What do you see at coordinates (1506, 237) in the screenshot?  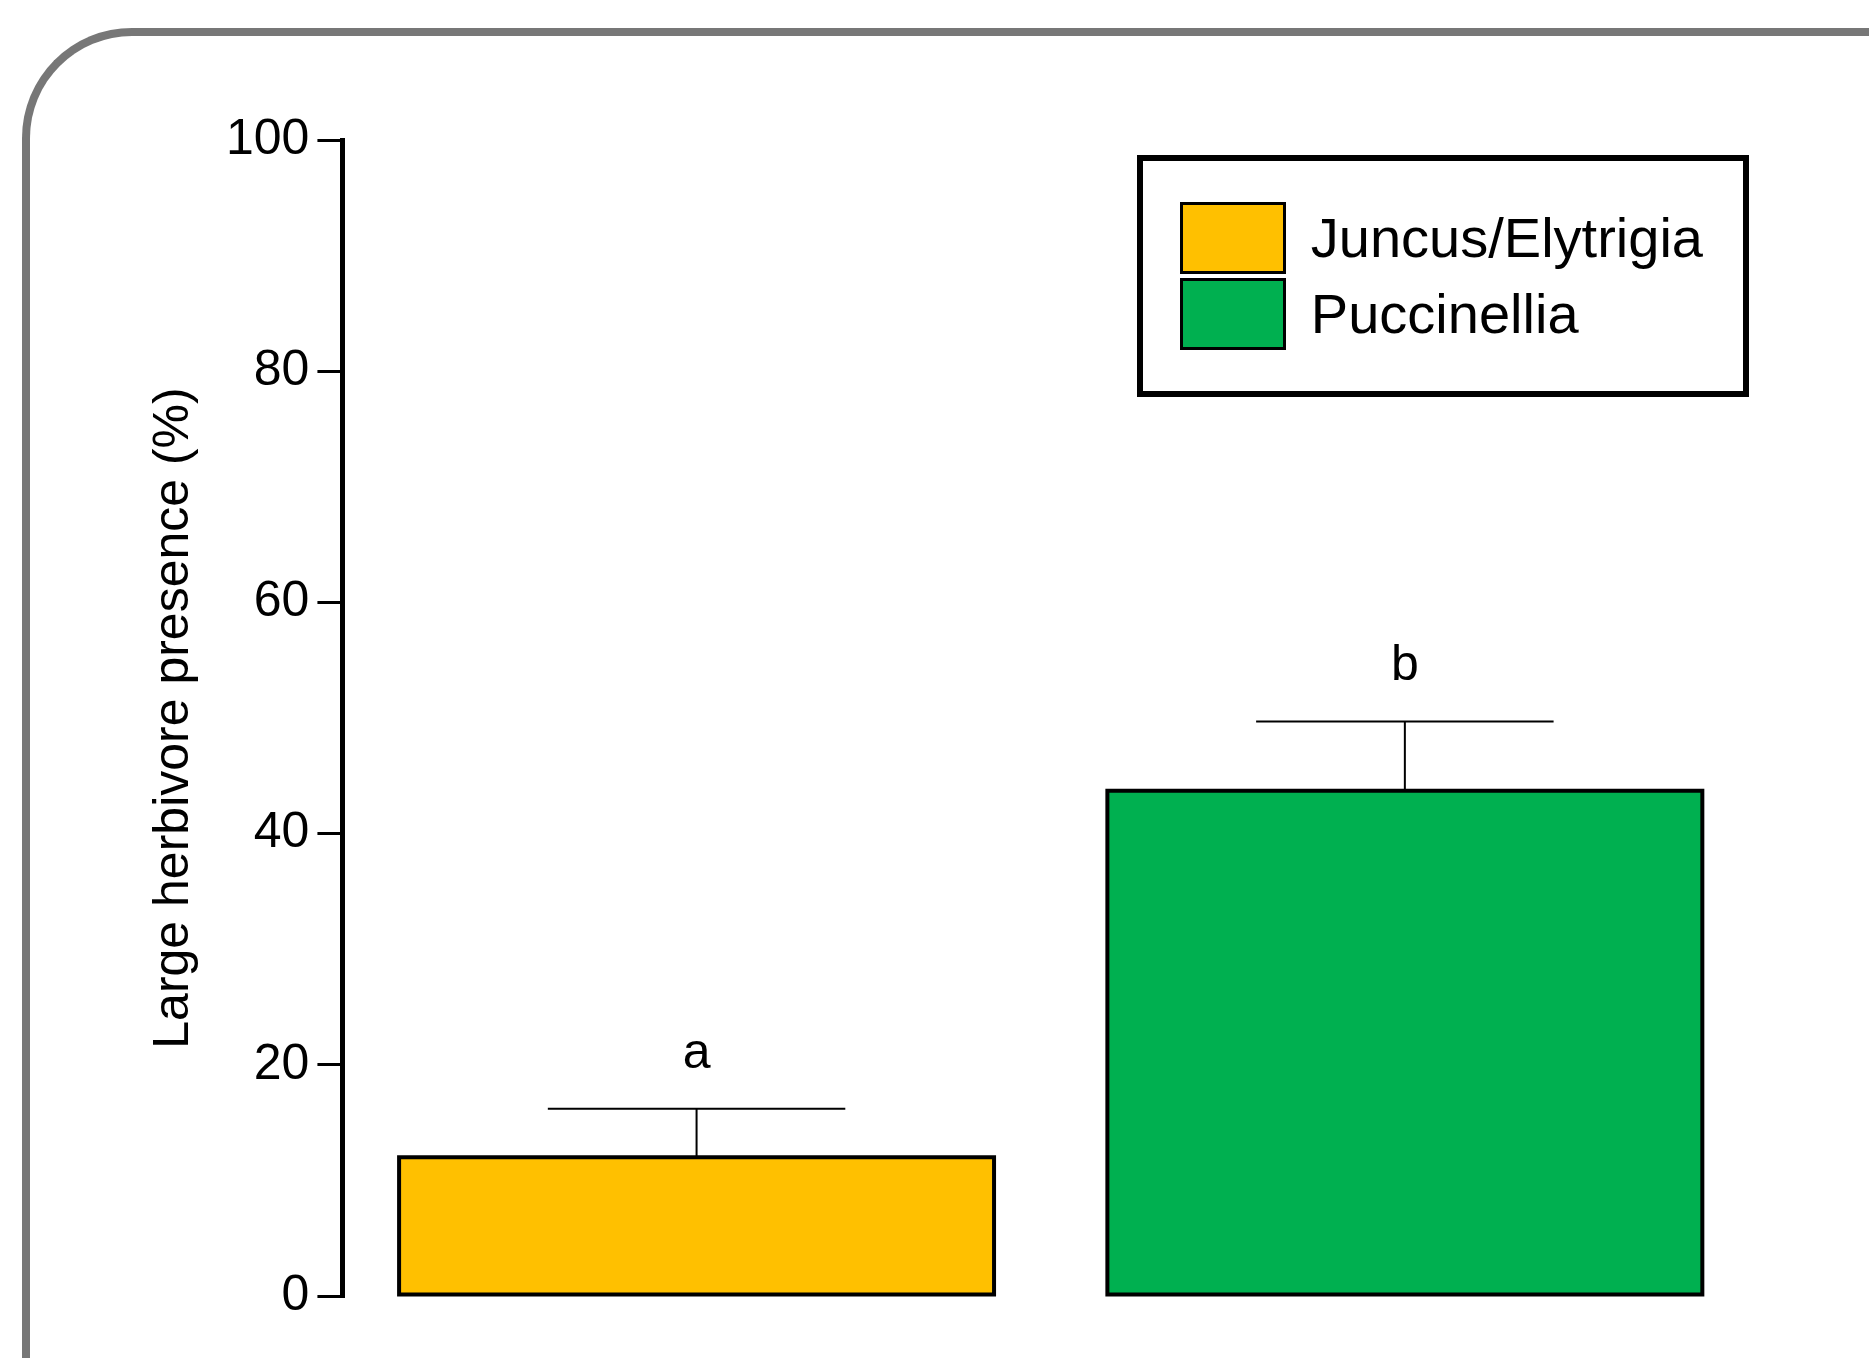 I see `legend-label: Juncus/Elytrigia` at bounding box center [1506, 237].